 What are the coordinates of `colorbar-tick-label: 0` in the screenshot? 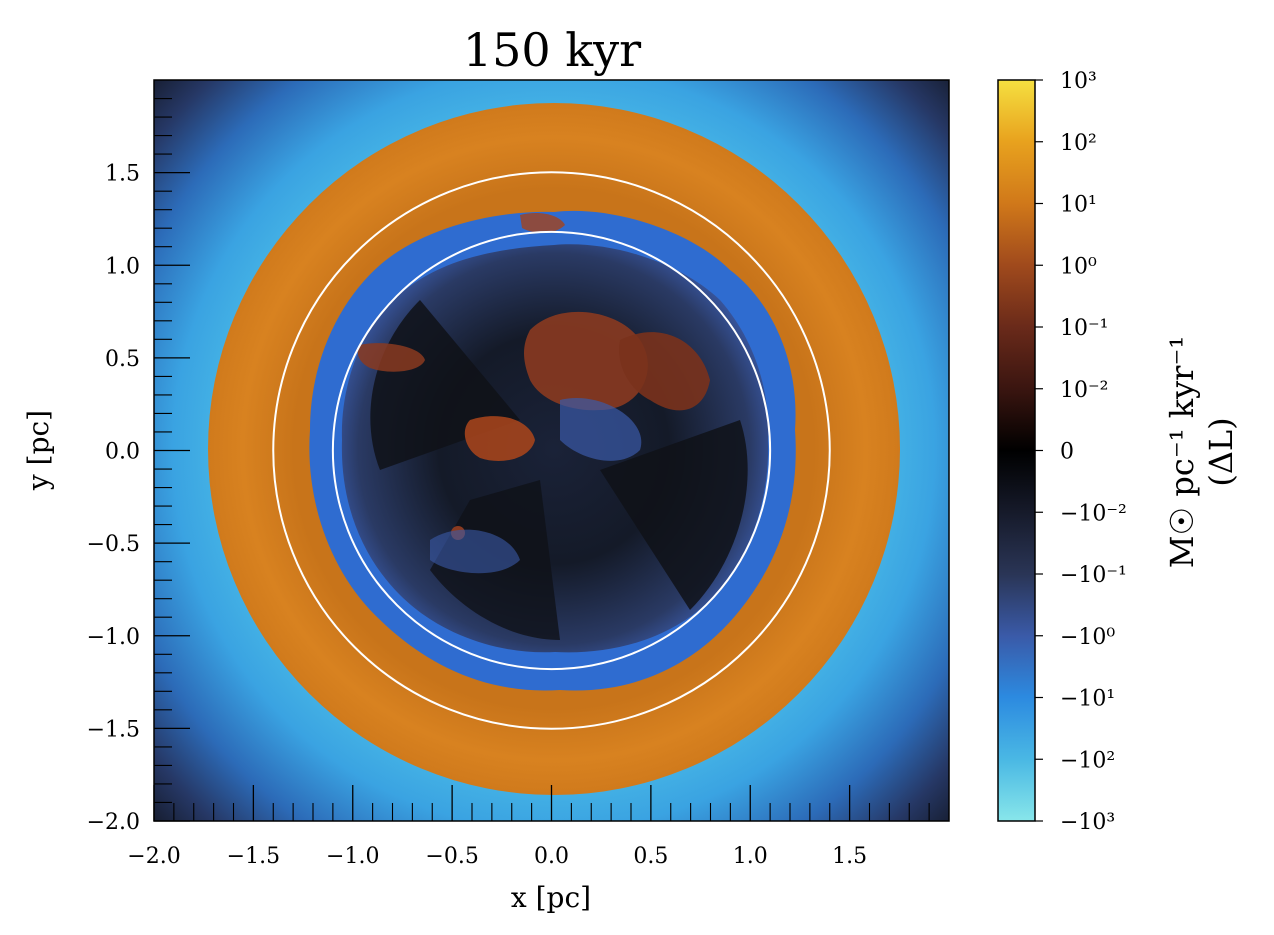 It's located at (1067, 452).